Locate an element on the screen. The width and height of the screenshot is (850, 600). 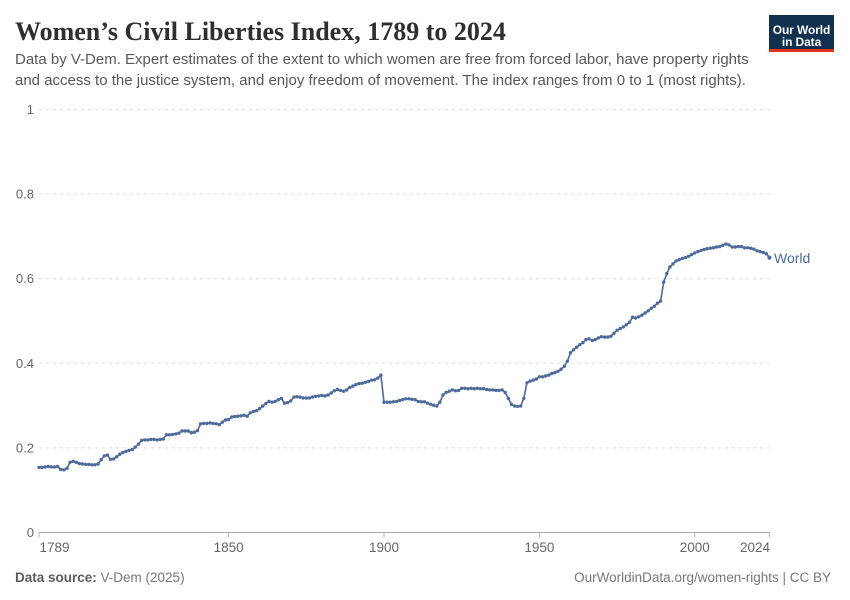
svg-text: 0.2 is located at coordinates (25, 447).